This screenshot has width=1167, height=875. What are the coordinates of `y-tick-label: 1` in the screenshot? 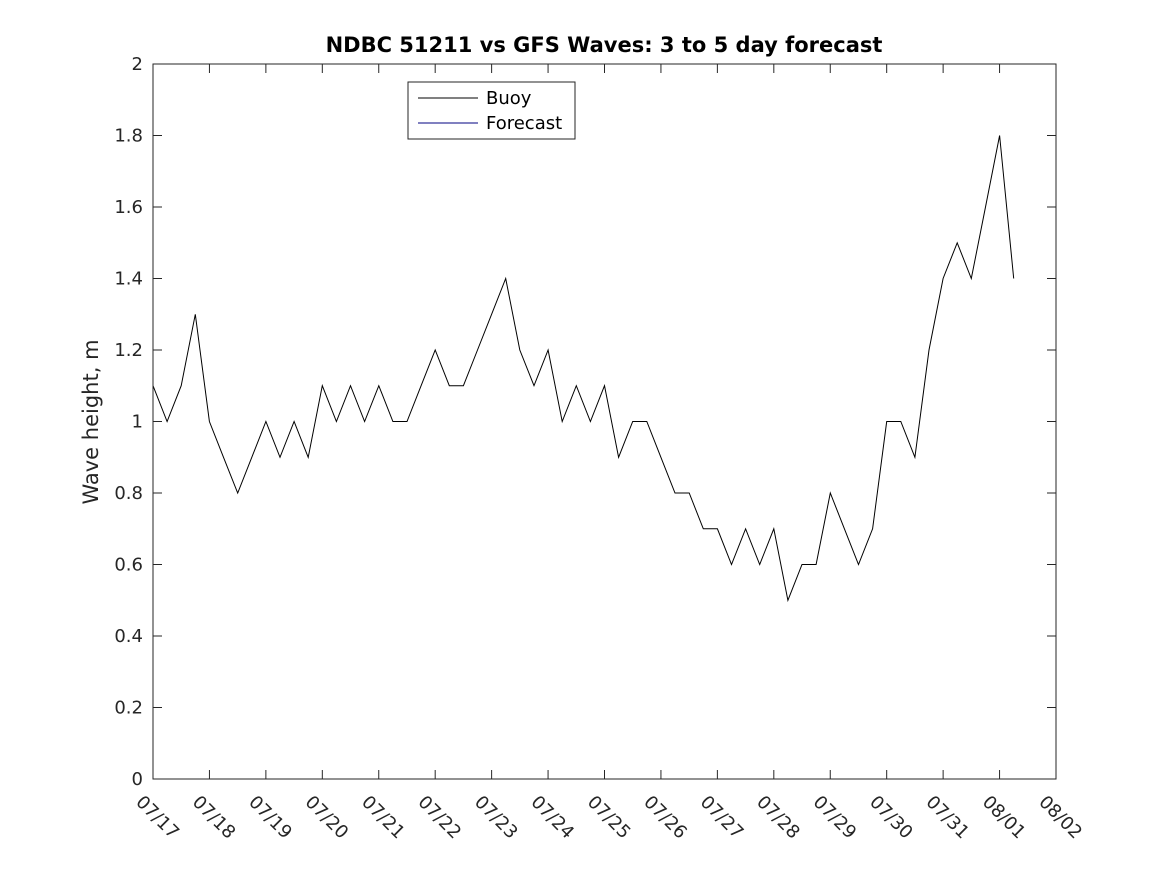 It's located at (137, 422).